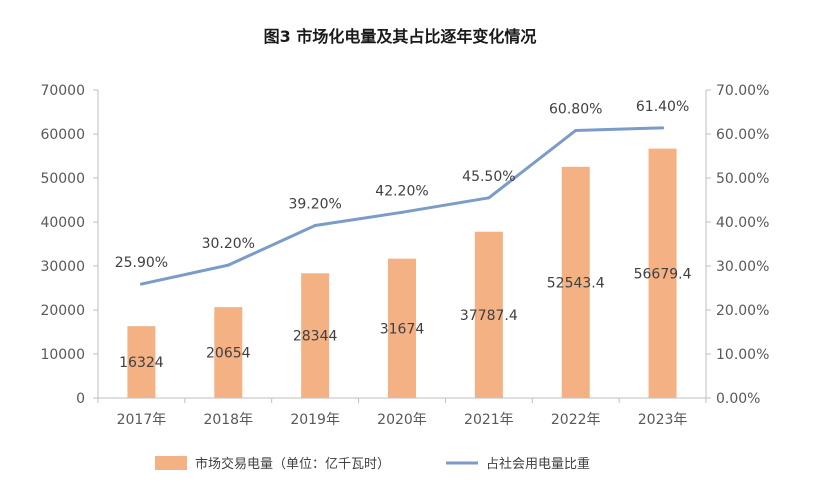 This screenshot has width=816, height=490. I want to click on x-tick-label: 2019年, so click(315, 420).